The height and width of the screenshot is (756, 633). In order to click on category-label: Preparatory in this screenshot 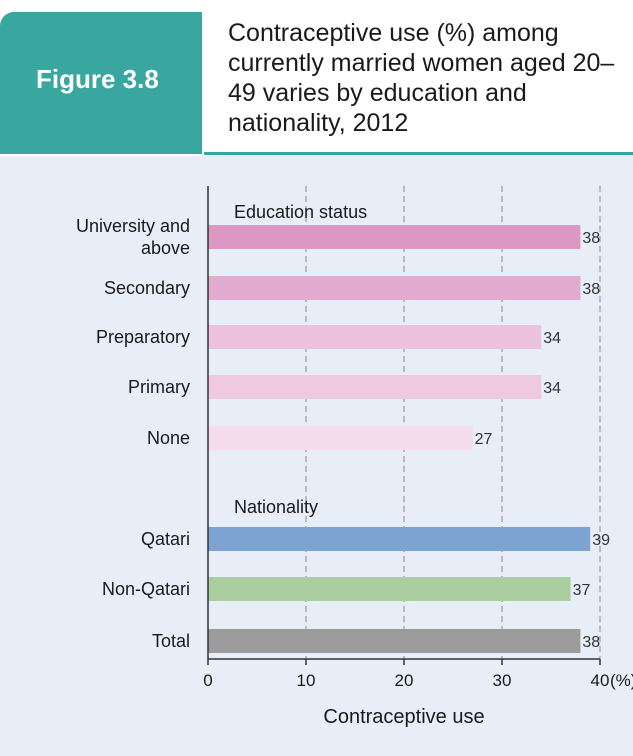, I will do `click(143, 337)`.